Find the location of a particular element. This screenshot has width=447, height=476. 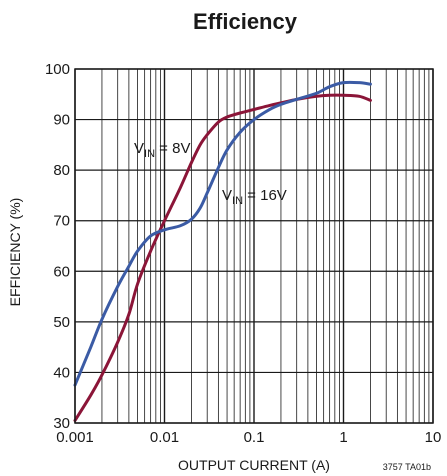

y-tick-label: 40 is located at coordinates (61, 372).